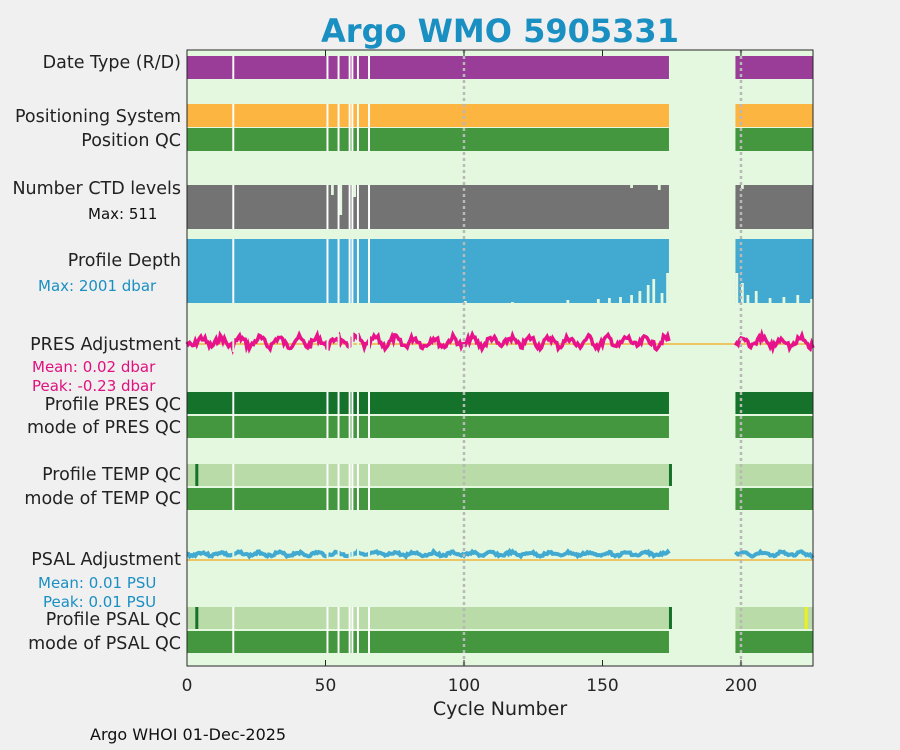 Image resolution: width=900 pixels, height=750 pixels. Describe the element at coordinates (94, 367) in the screenshot. I see `pres-mean-label: Mean: 0.02 dbar` at that location.